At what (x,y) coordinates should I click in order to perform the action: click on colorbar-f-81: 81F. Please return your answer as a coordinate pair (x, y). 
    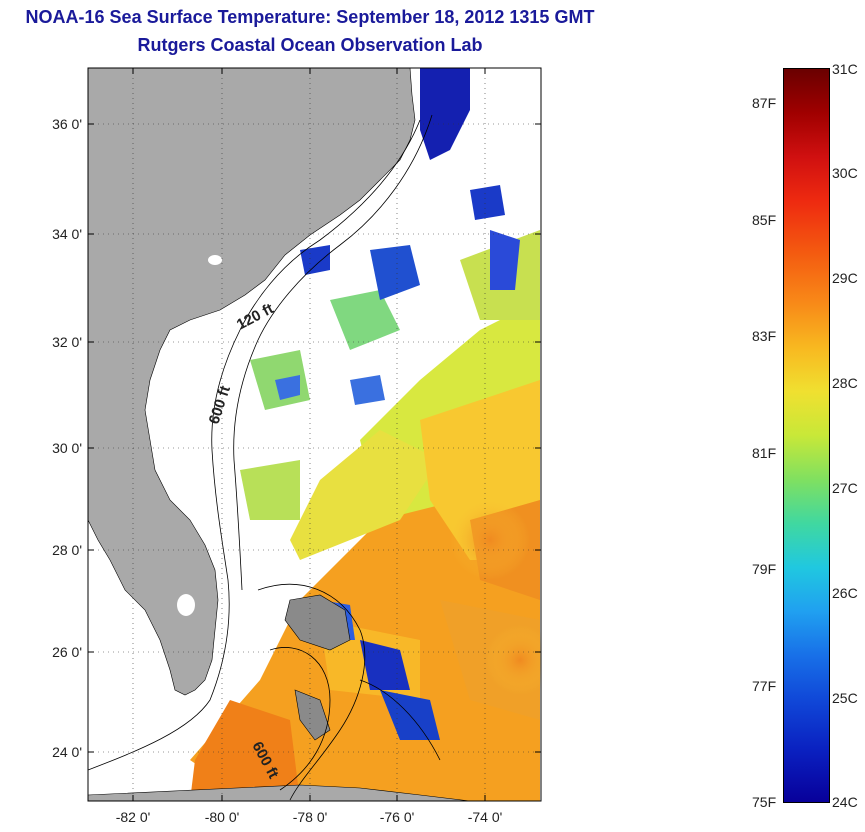
    Looking at the image, I should click on (764, 453).